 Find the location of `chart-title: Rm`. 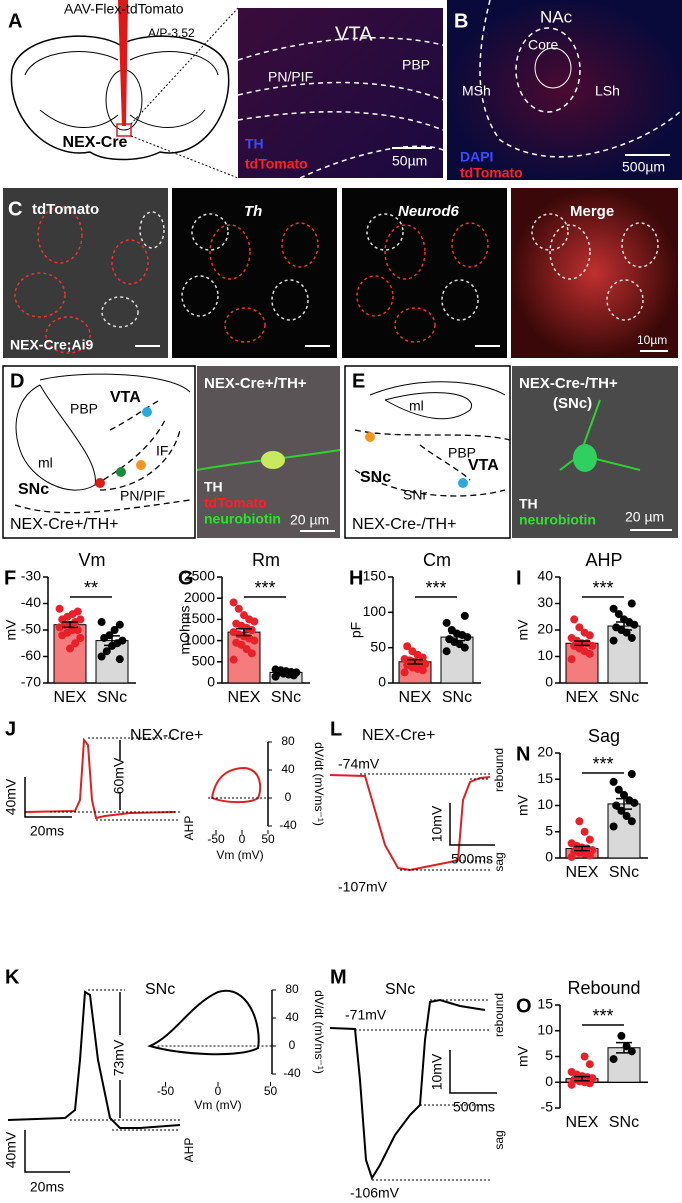

chart-title: Rm is located at coordinates (266, 560).